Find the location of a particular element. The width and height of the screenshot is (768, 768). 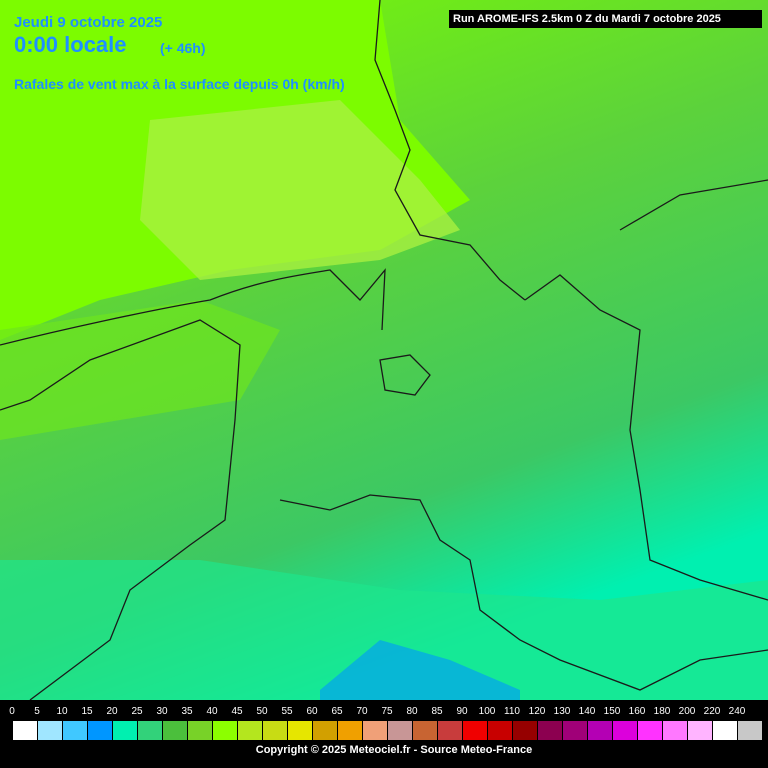

legend-label: 150 is located at coordinates (612, 711).